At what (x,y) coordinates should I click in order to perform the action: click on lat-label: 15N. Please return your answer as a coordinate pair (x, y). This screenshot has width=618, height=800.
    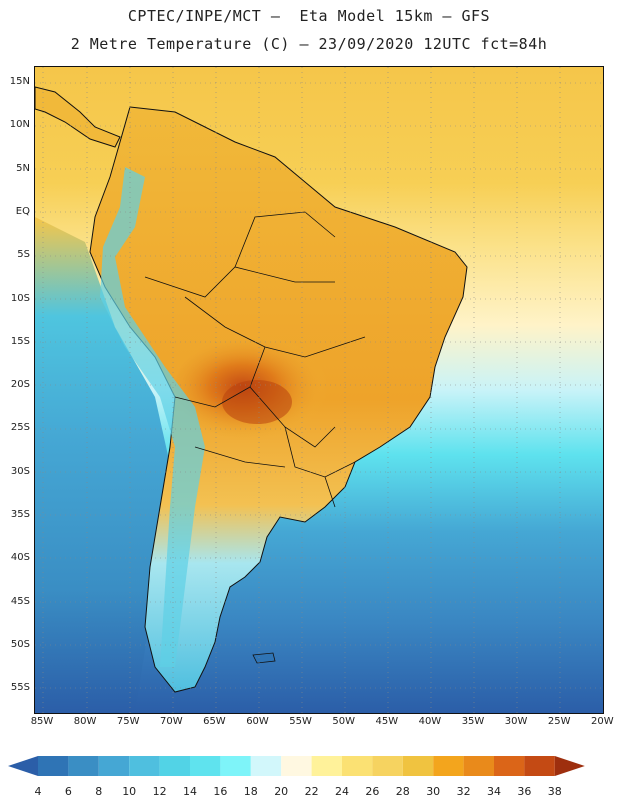
    Looking at the image, I should click on (19, 81).